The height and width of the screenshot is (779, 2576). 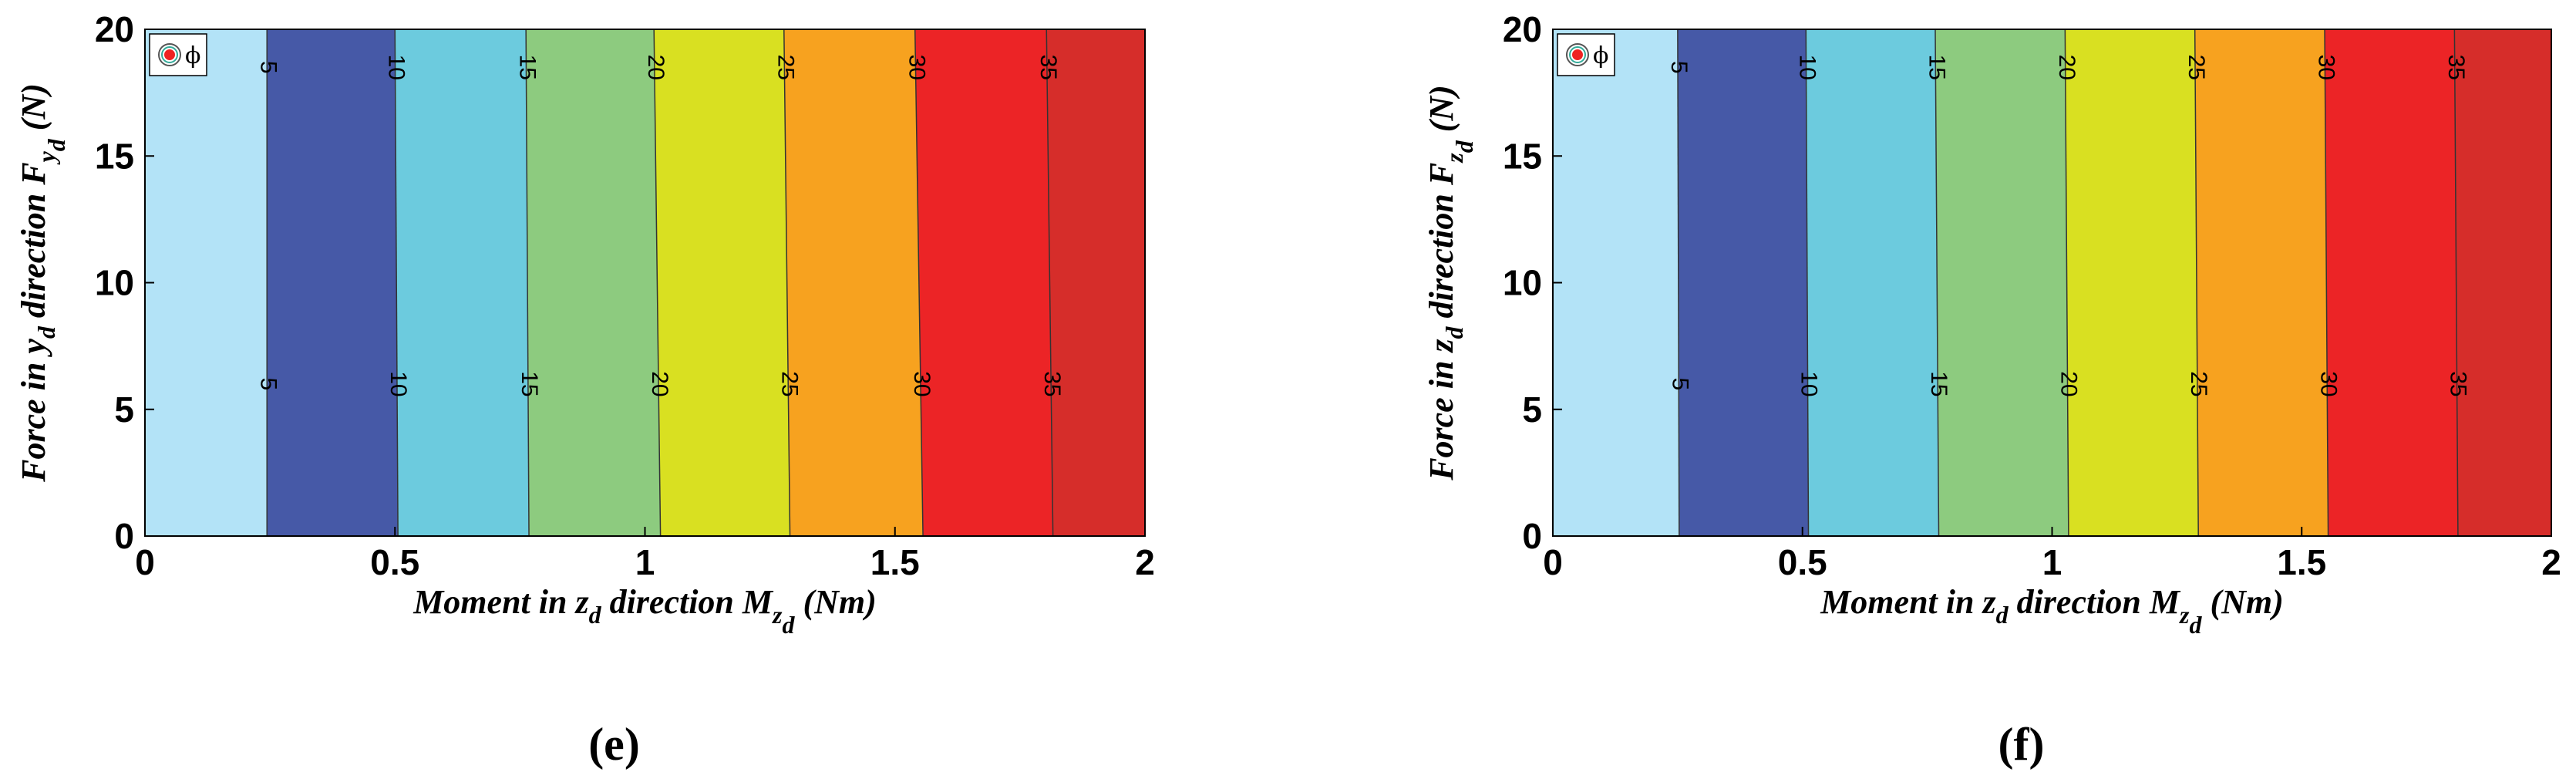 What do you see at coordinates (46, 157) in the screenshot?
I see `y-axis-label-part: y` at bounding box center [46, 157].